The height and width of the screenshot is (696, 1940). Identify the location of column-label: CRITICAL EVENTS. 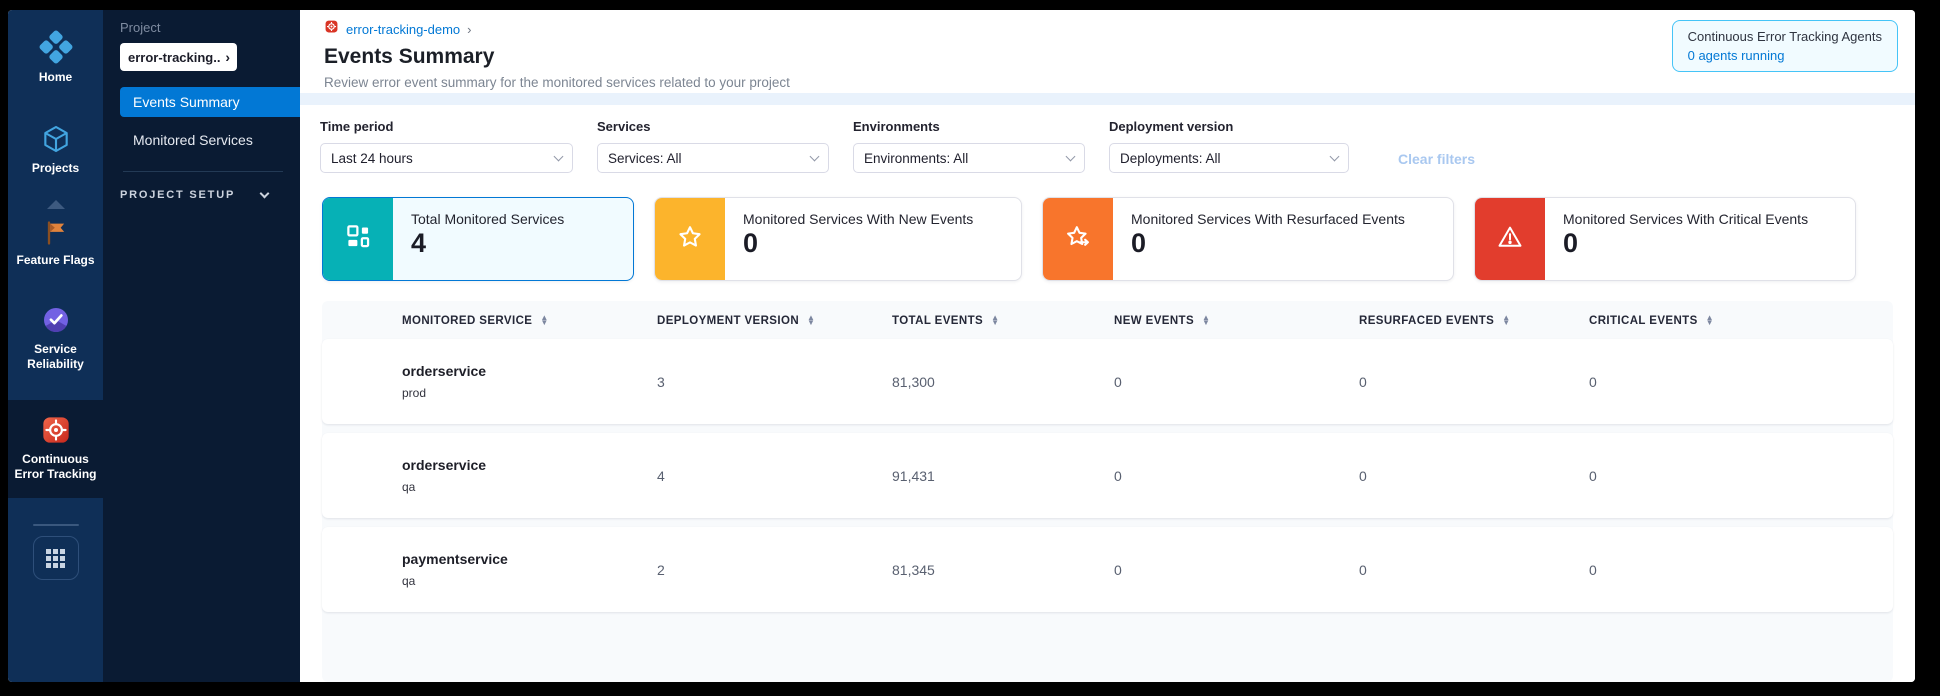
(1643, 321).